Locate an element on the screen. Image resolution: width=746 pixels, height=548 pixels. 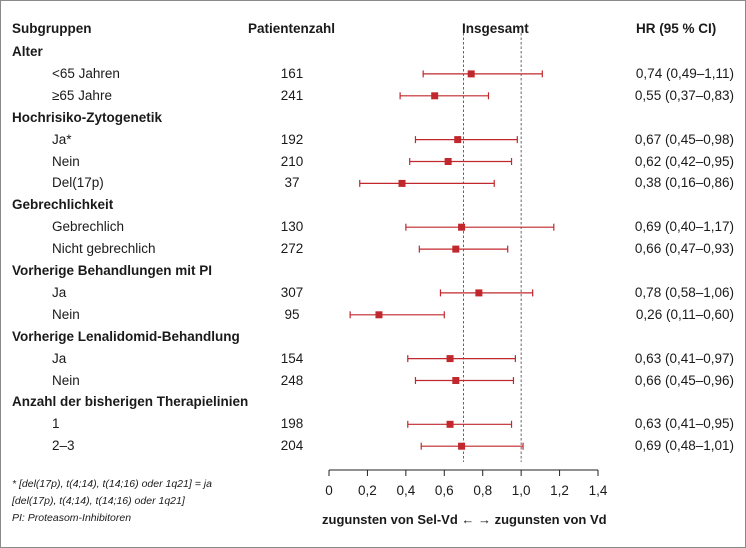
patient-count: 95 is located at coordinates (292, 314).